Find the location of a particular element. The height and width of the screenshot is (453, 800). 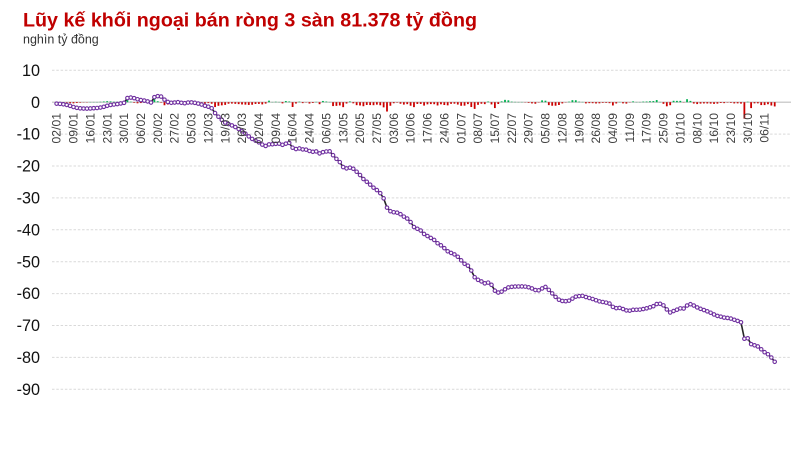

svg-text: -70 is located at coordinates (28, 326).